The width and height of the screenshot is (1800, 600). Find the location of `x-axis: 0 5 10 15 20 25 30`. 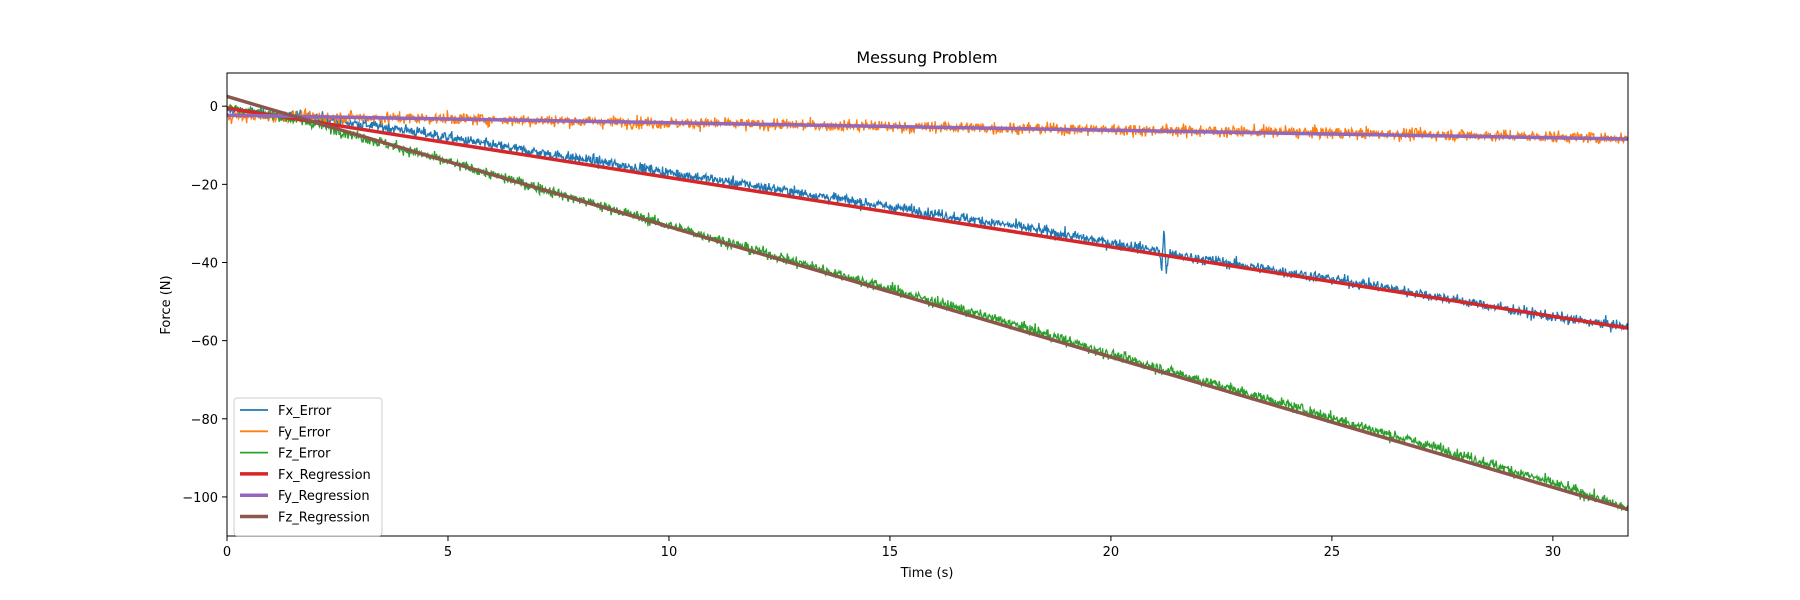

x-axis: 0 5 10 15 20 25 30 is located at coordinates (892, 548).